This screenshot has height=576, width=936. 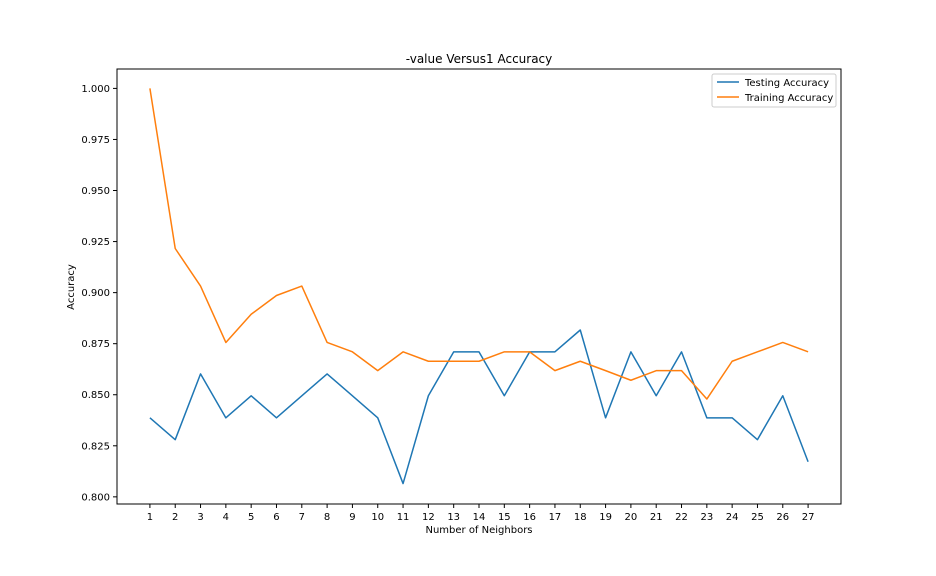 What do you see at coordinates (478, 530) in the screenshot?
I see `x-axis-label: Number of Neighbors` at bounding box center [478, 530].